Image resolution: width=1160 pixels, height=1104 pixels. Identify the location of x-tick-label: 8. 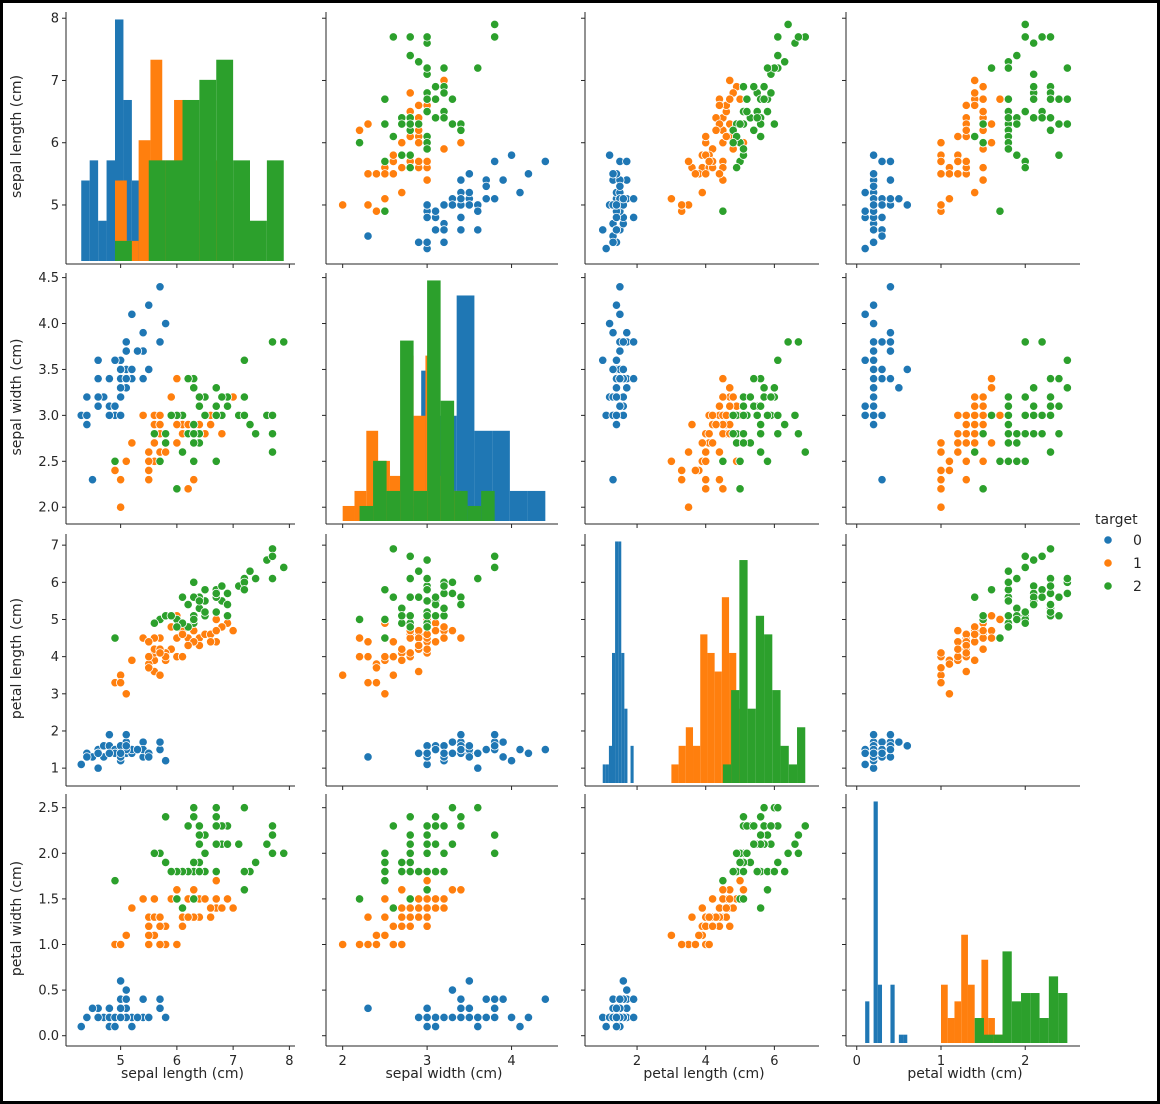
(289, 1061).